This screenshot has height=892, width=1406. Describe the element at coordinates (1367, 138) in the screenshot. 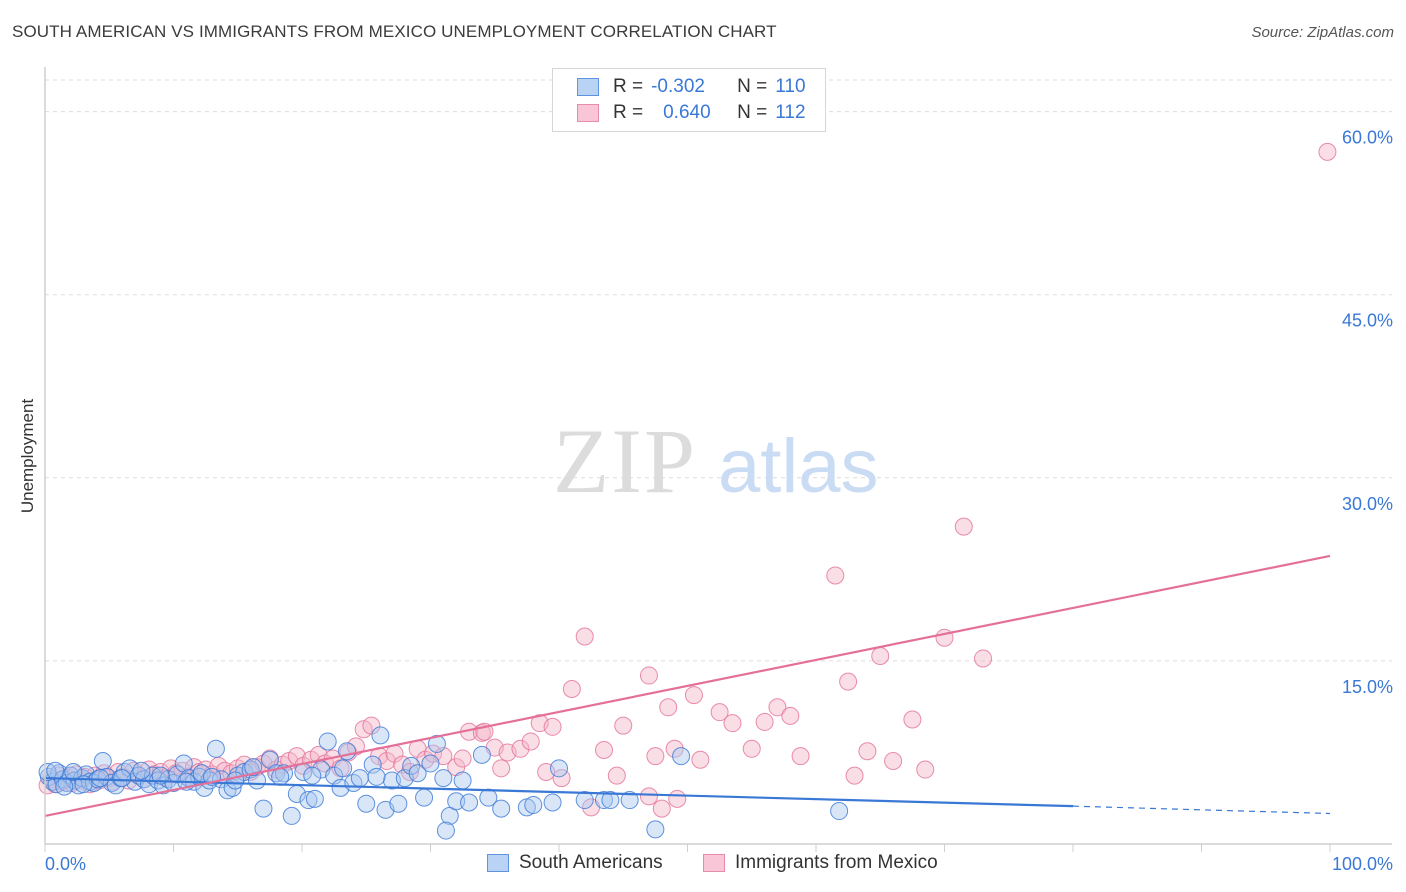

I see `y-tick-label: 60.0%` at that location.